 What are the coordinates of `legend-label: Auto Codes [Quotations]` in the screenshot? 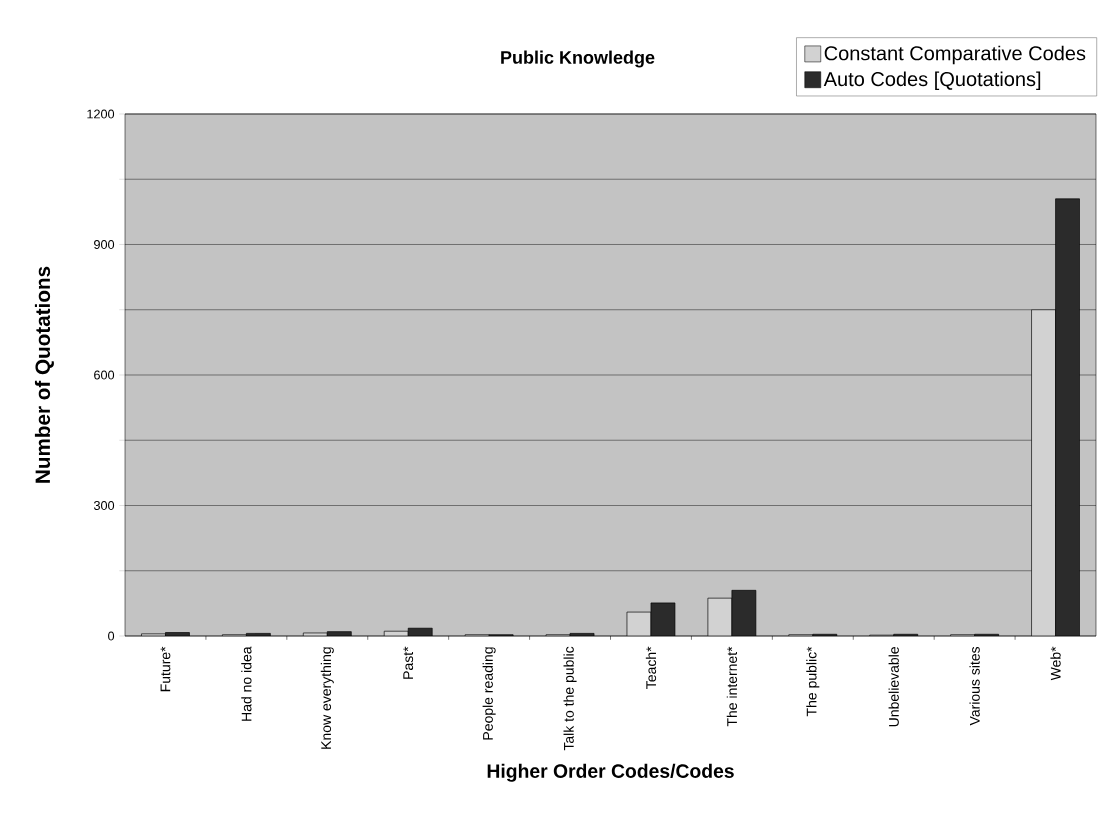 It's located at (932, 81).